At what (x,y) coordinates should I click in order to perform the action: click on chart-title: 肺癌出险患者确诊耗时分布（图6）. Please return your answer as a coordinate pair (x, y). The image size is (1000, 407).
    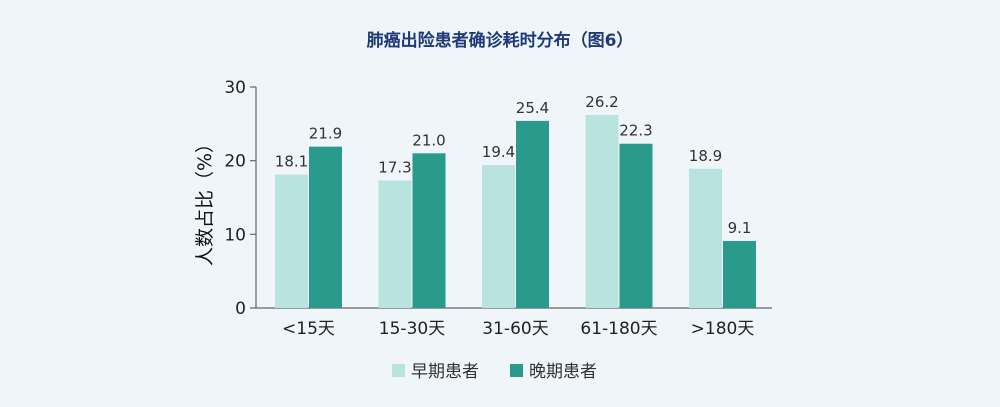
    Looking at the image, I should click on (500, 40).